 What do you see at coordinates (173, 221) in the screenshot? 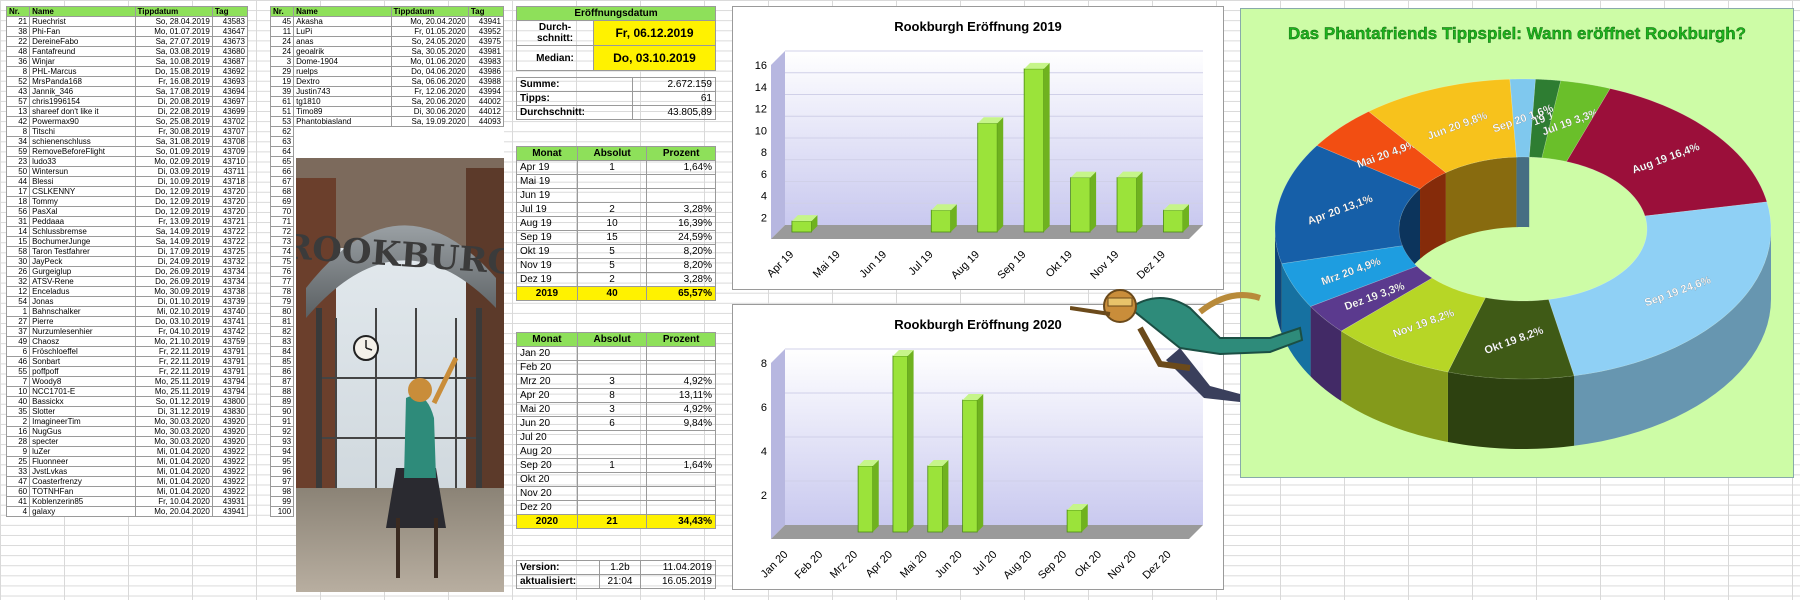
I see `cell-tippdatum: Fr, 13.09.2019` at bounding box center [173, 221].